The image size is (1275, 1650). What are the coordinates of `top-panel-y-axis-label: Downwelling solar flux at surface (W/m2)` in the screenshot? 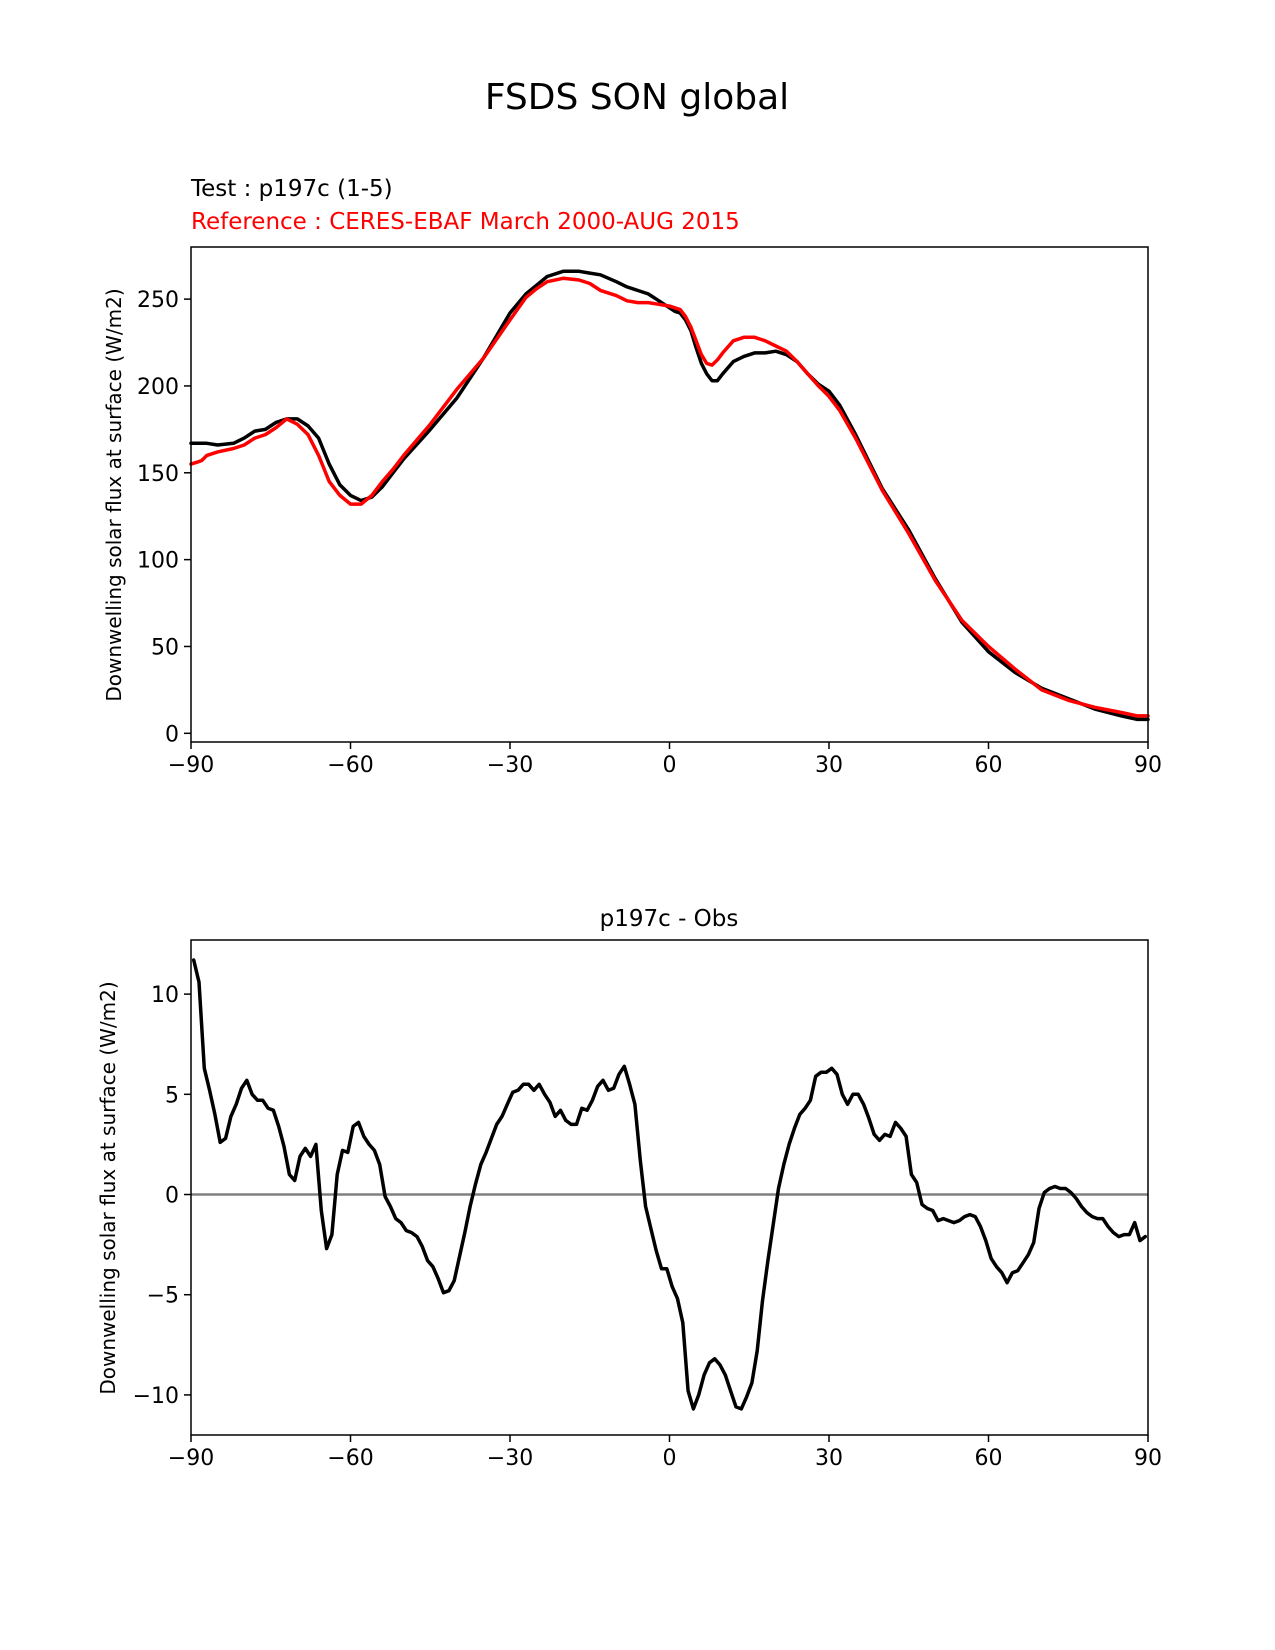 It's located at (114, 494).